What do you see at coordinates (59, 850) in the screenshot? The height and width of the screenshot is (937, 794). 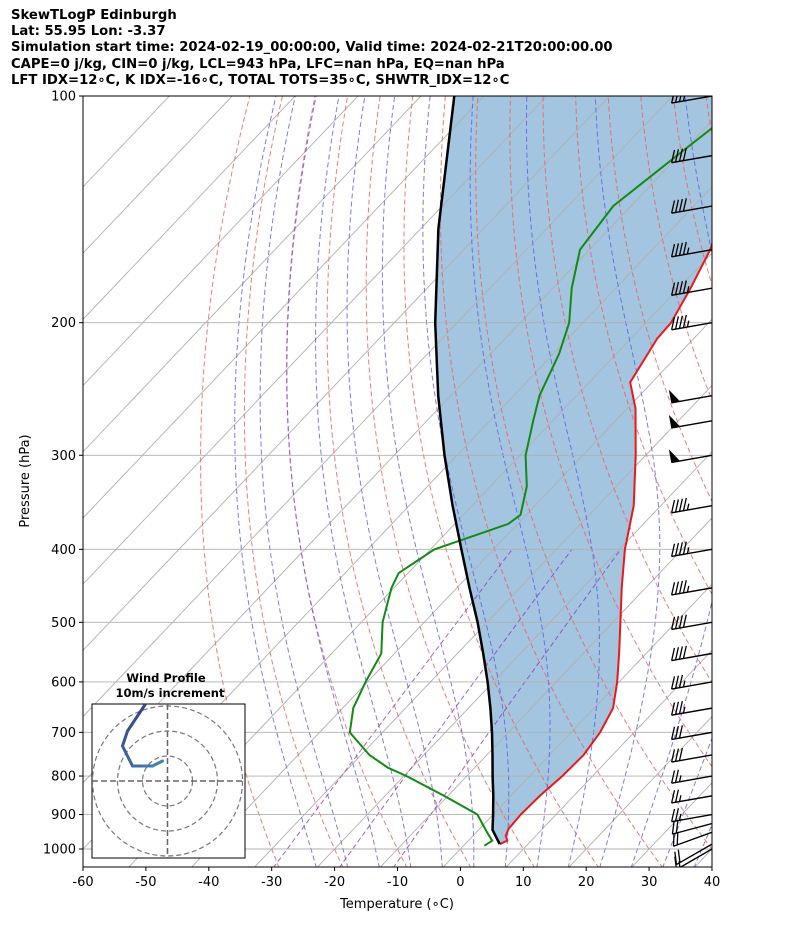 I see `y-tick-label: 1000` at bounding box center [59, 850].